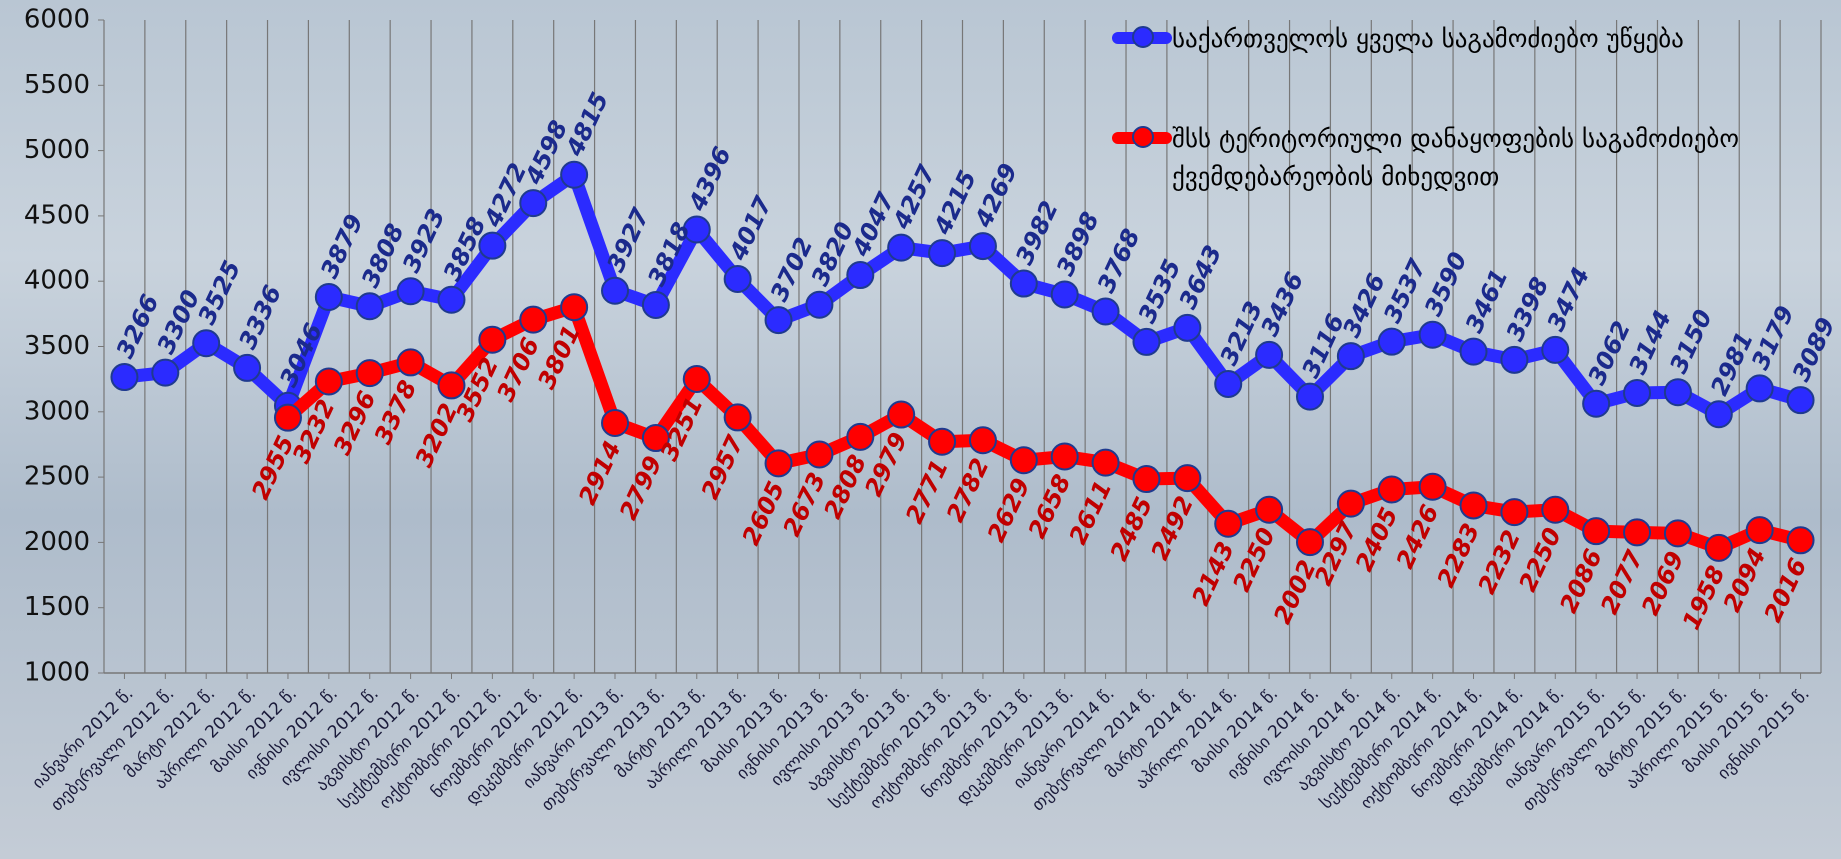 This screenshot has width=1841, height=859. Describe the element at coordinates (57, 20) in the screenshot. I see `y-tick-label: 6000` at that location.